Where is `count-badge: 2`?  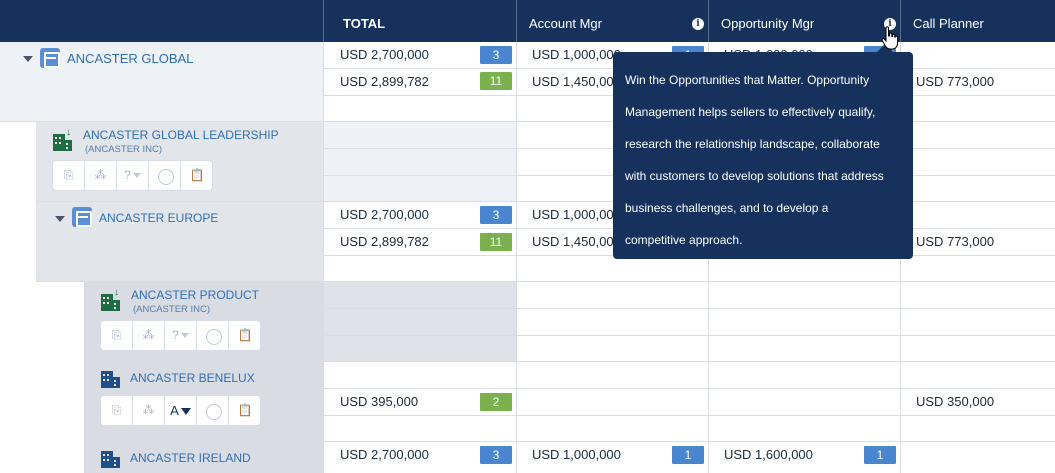 count-badge: 2 is located at coordinates (496, 402).